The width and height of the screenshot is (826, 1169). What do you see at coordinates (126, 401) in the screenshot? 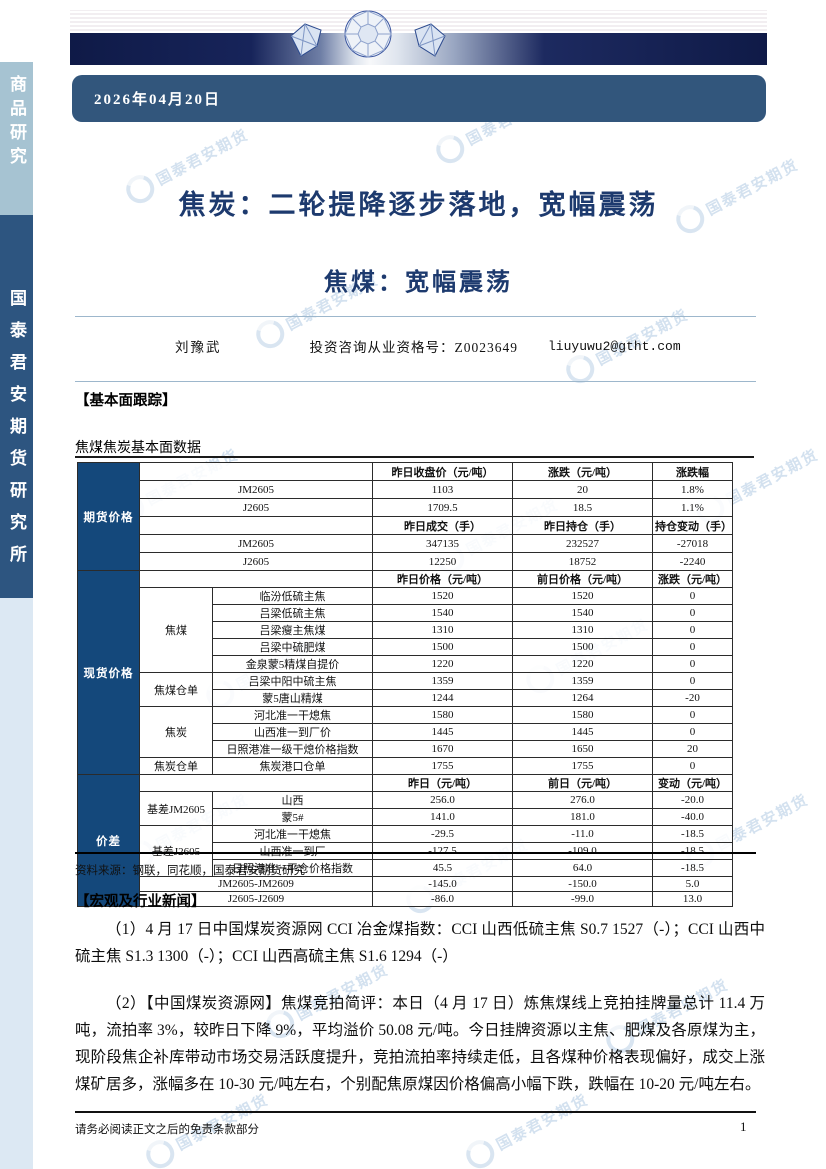
I see `section-title-fundamentals: 【基本面跟踪】` at bounding box center [126, 401].